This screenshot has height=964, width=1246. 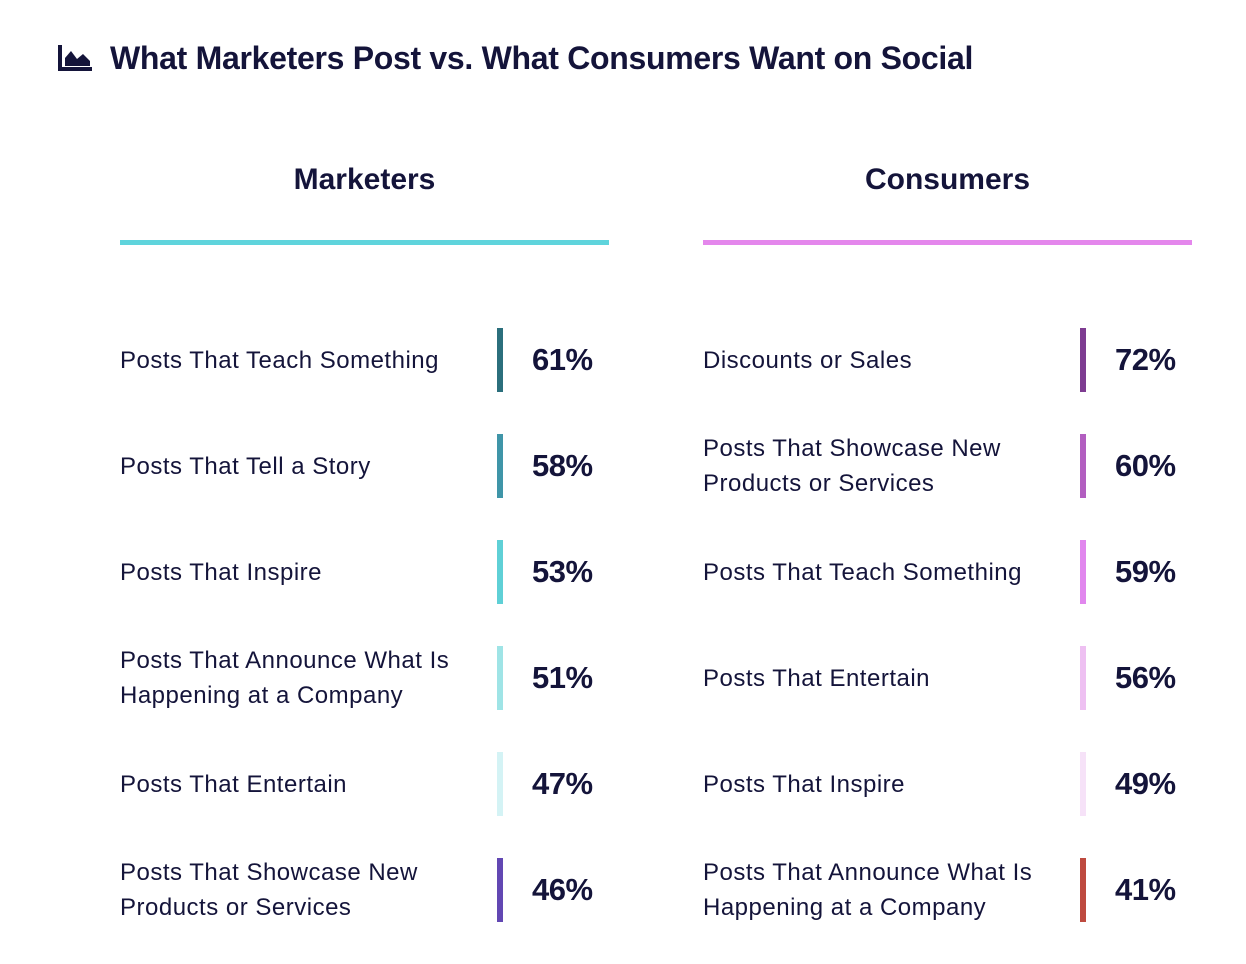 What do you see at coordinates (562, 783) in the screenshot?
I see `row-percentage: 47%` at bounding box center [562, 783].